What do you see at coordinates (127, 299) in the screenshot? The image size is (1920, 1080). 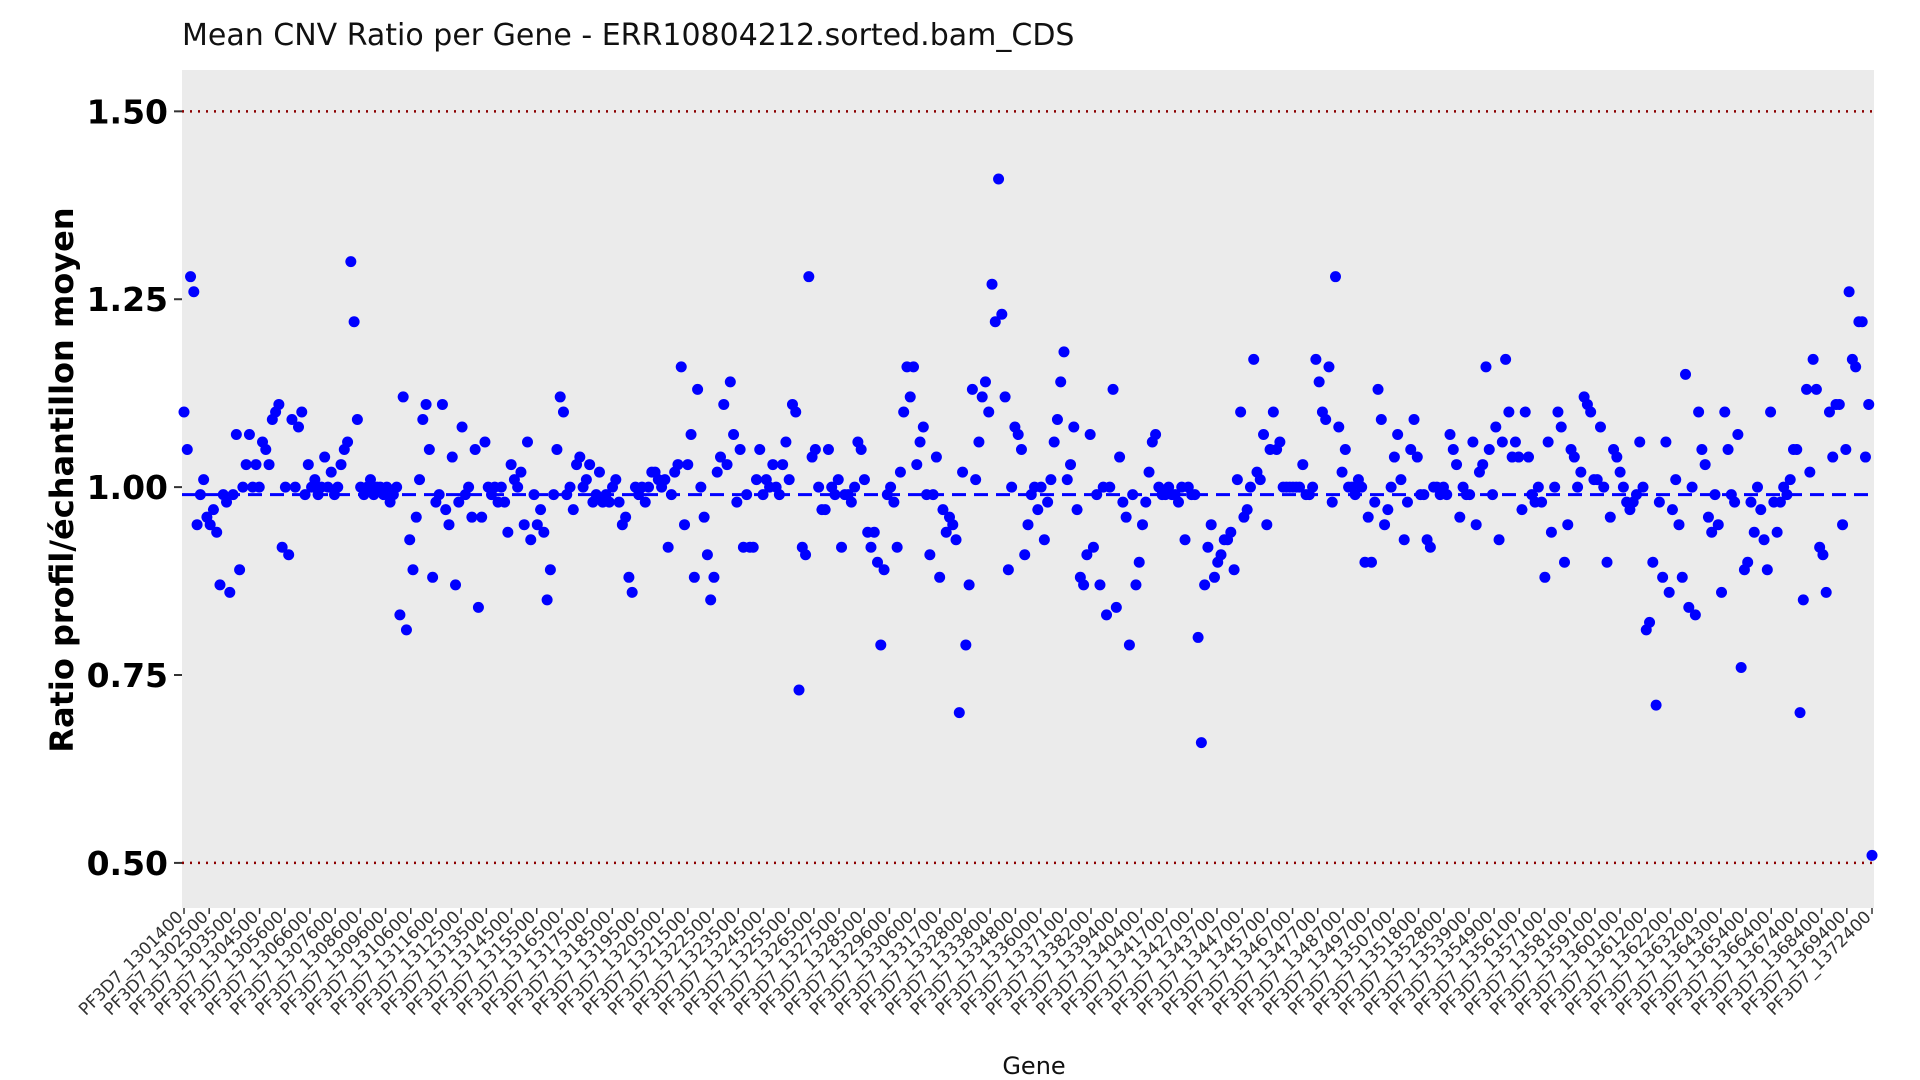 I see `y-tick-label: 1.25` at bounding box center [127, 299].